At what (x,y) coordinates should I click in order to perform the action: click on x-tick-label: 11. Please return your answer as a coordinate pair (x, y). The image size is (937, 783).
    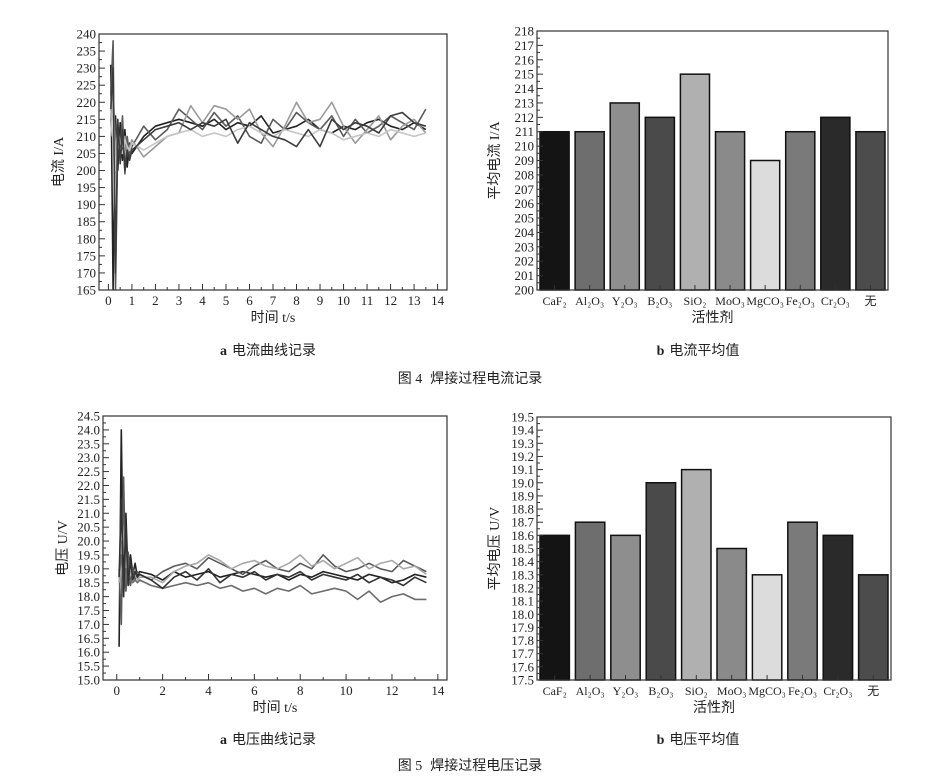
    Looking at the image, I should click on (367, 300).